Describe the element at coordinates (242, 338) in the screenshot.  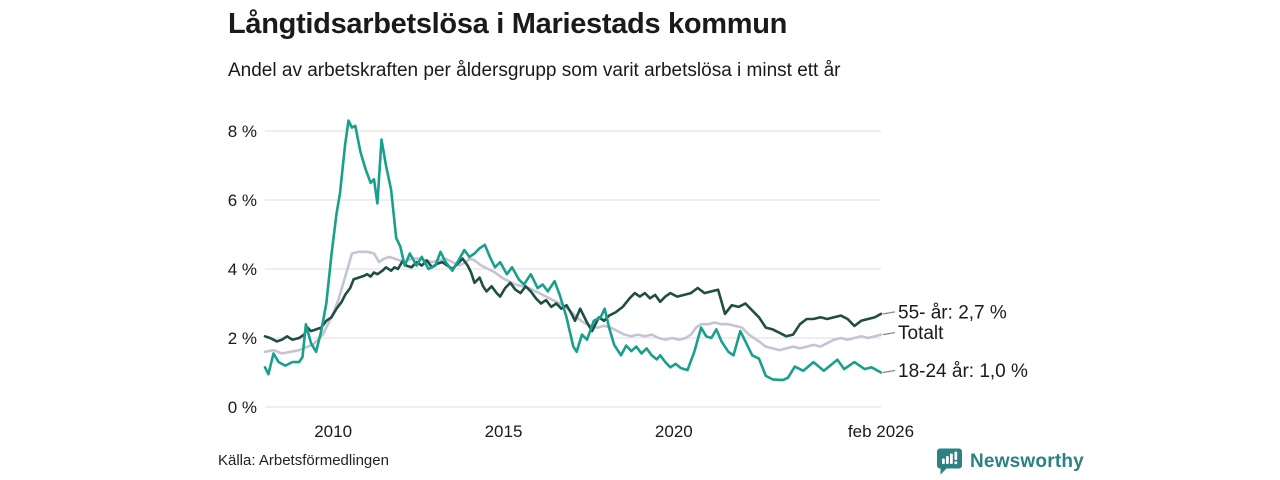
I see `y-tick-label: 2 %` at that location.